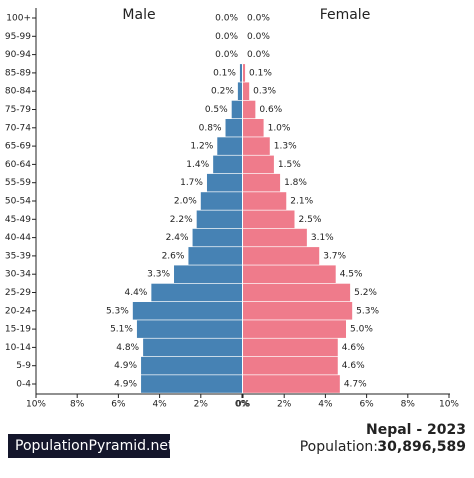 This screenshot has width=474, height=478. I want to click on value-label: 2.1%, so click(301, 202).